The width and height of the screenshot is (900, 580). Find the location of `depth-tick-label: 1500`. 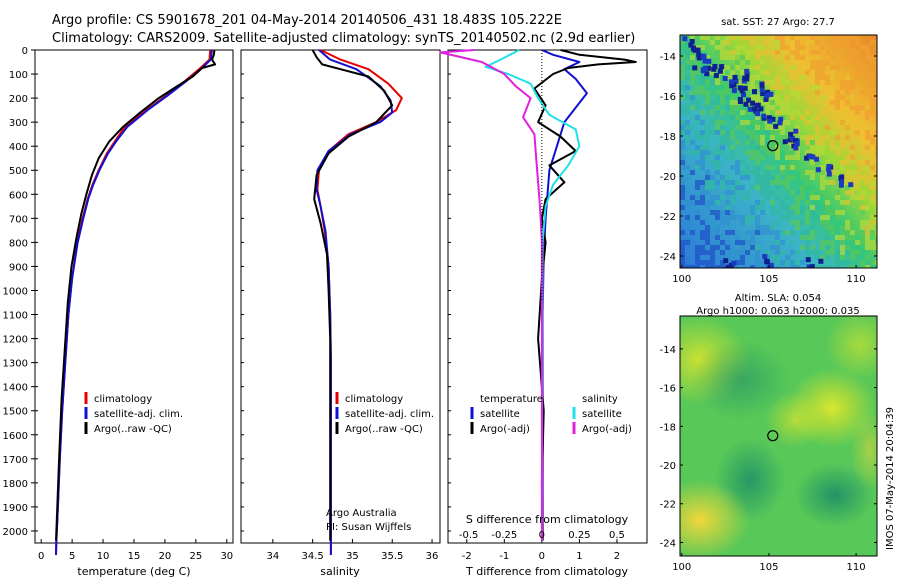

depth-tick-label: 1500 is located at coordinates (15, 412).